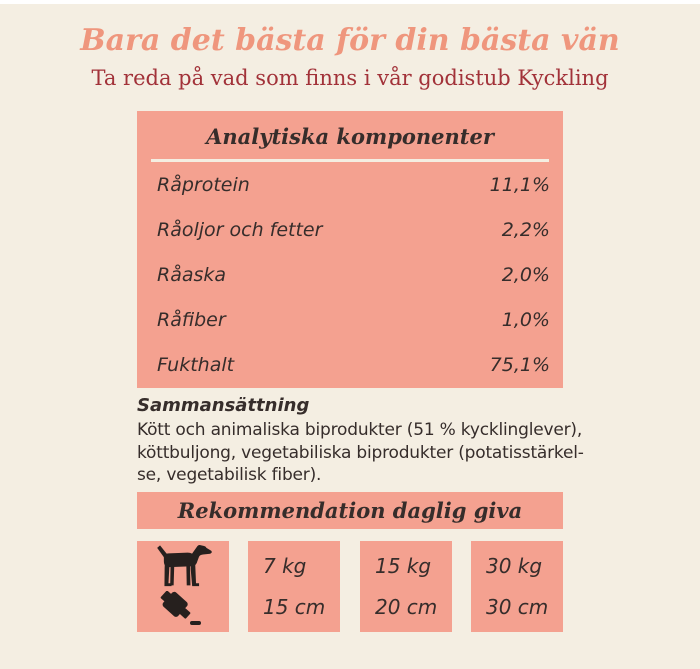  Describe the element at coordinates (519, 364) in the screenshot. I see `analysis-row-value: 75,1%` at that location.